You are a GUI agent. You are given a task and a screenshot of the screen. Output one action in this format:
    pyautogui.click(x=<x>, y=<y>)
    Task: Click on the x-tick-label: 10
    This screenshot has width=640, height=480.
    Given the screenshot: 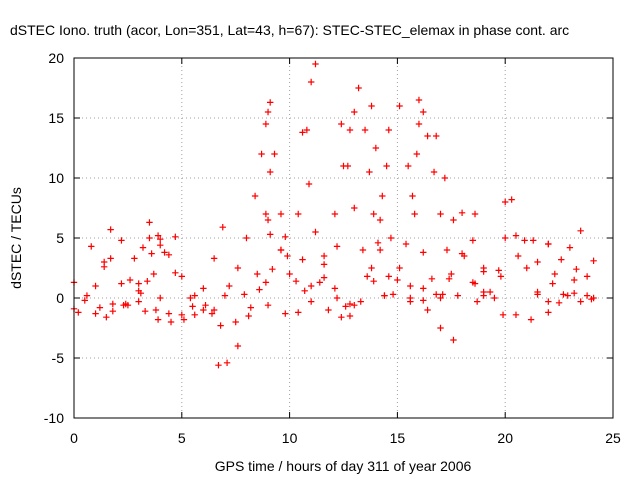 What is the action you would take?
    pyautogui.click(x=290, y=438)
    